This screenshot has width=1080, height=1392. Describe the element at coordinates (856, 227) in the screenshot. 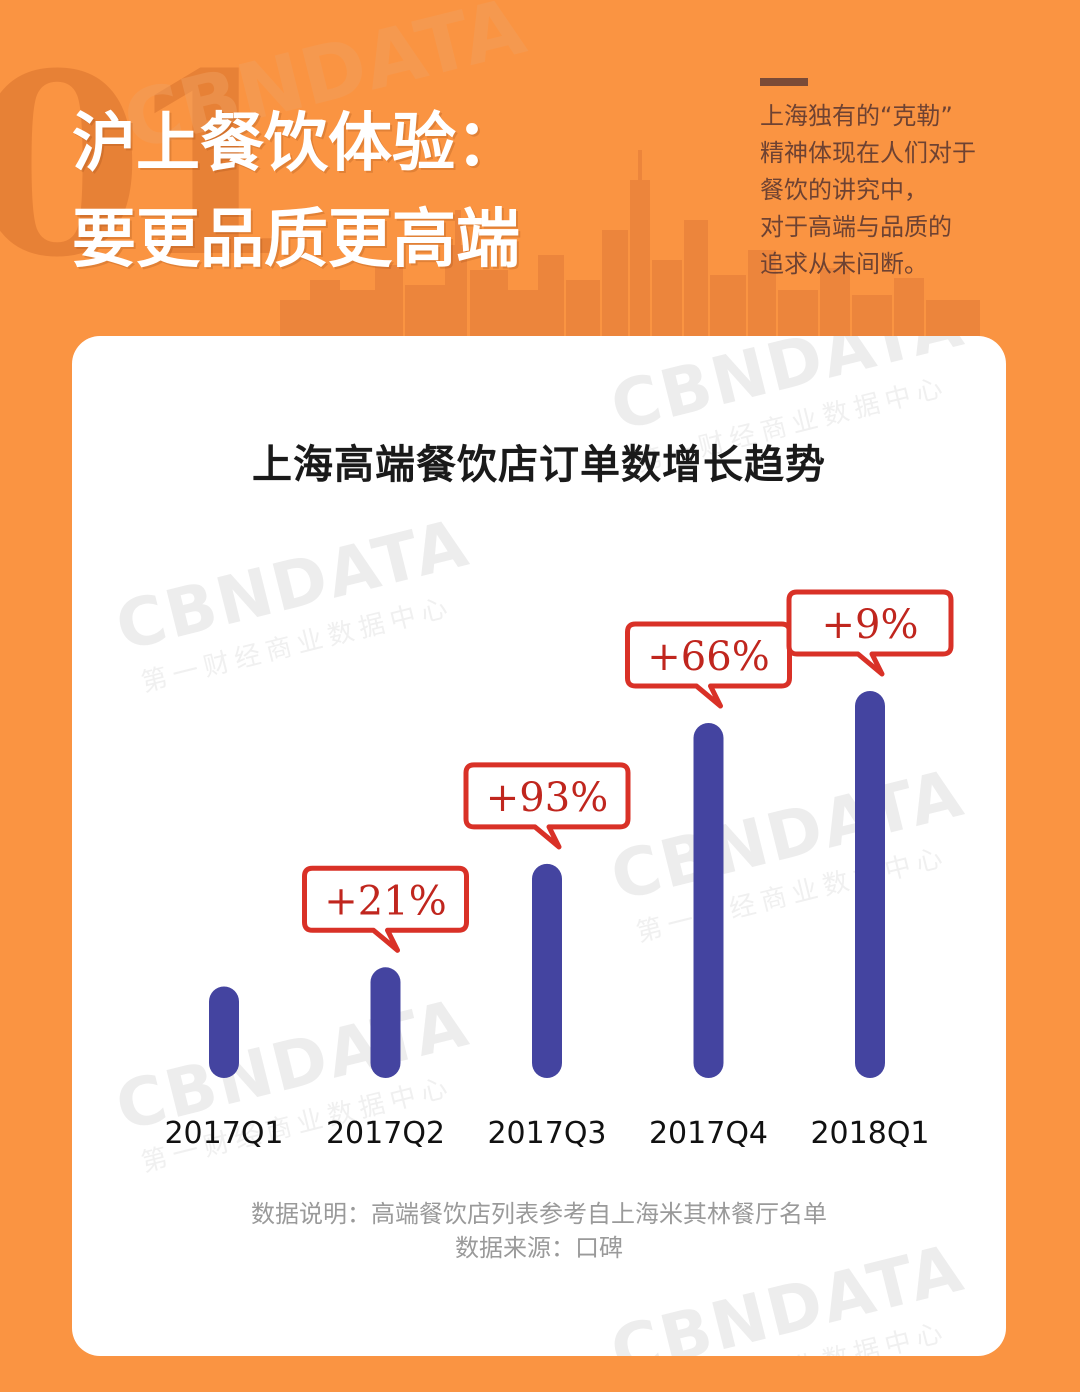

I see `side-note-line: 对于高端与品质的` at that location.